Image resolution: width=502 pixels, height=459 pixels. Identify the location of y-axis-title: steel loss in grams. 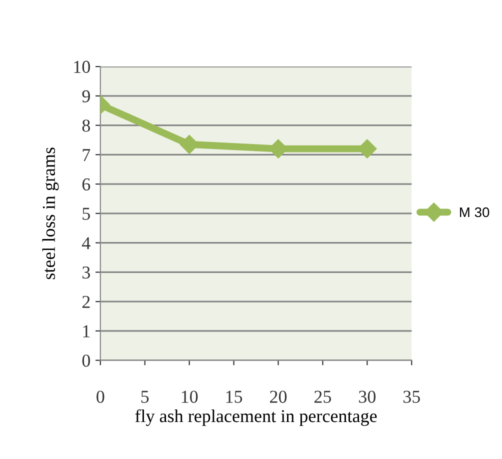
(50, 214).